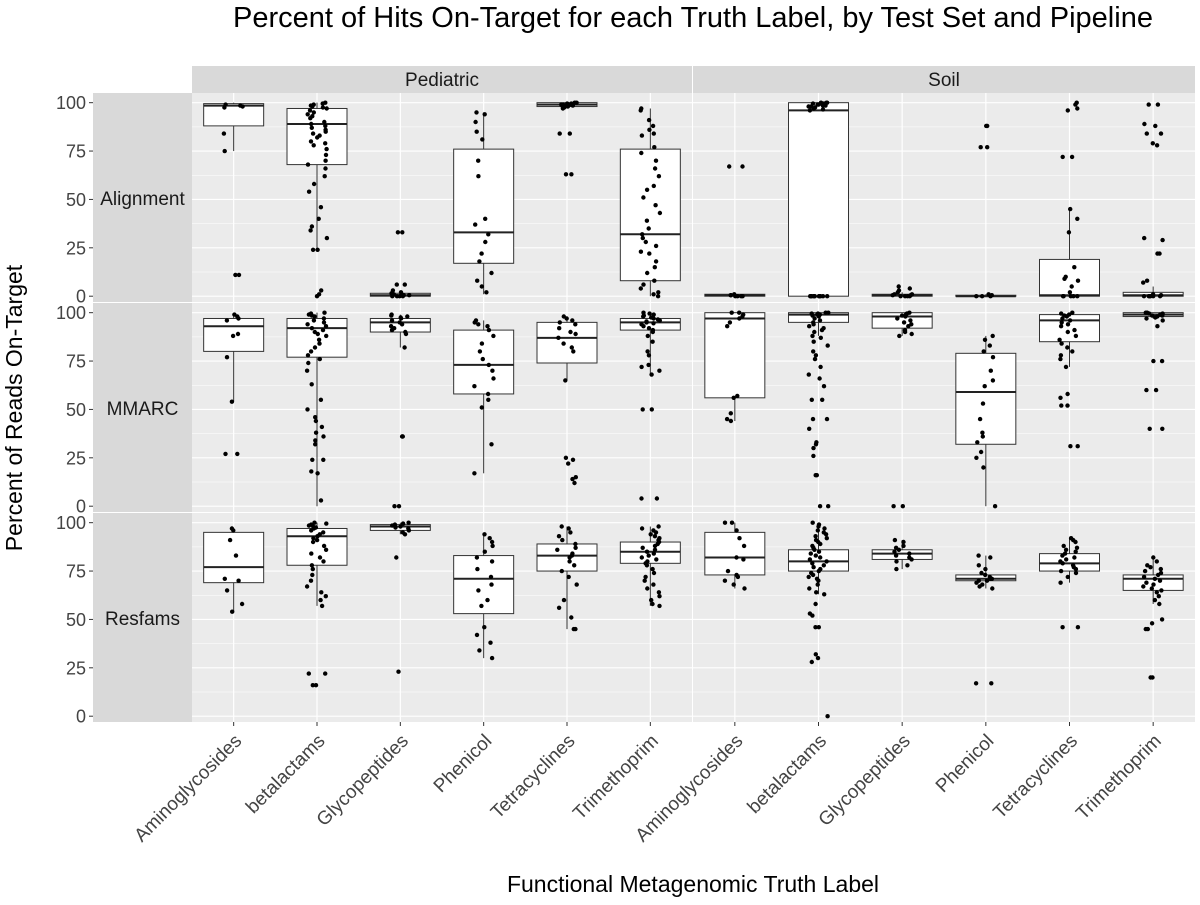  I want to click on x-tick-label: Tetracyclines, so click(533, 777).